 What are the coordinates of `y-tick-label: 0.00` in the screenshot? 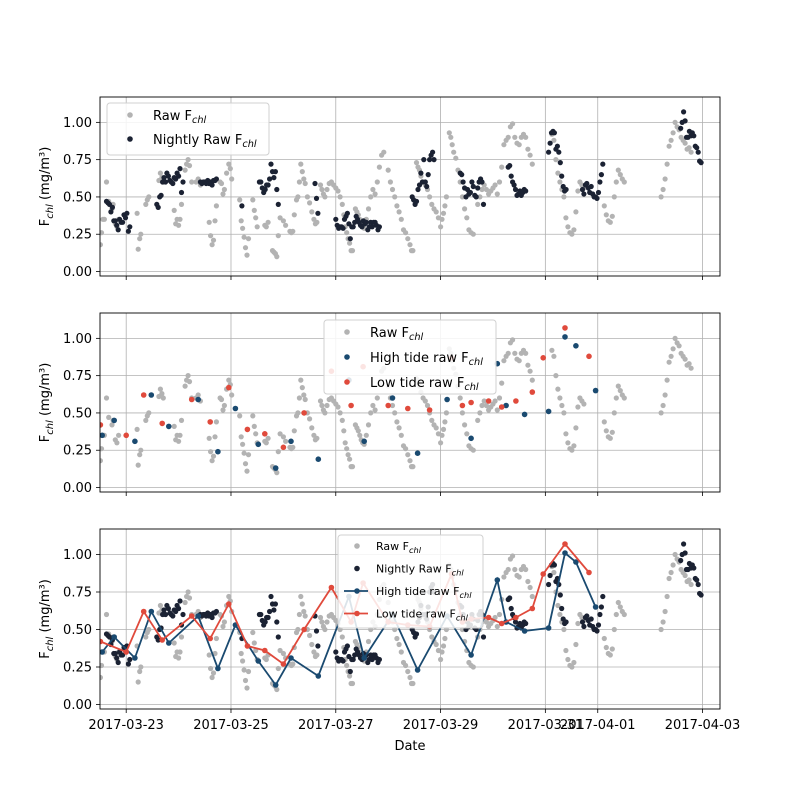 It's located at (77, 488).